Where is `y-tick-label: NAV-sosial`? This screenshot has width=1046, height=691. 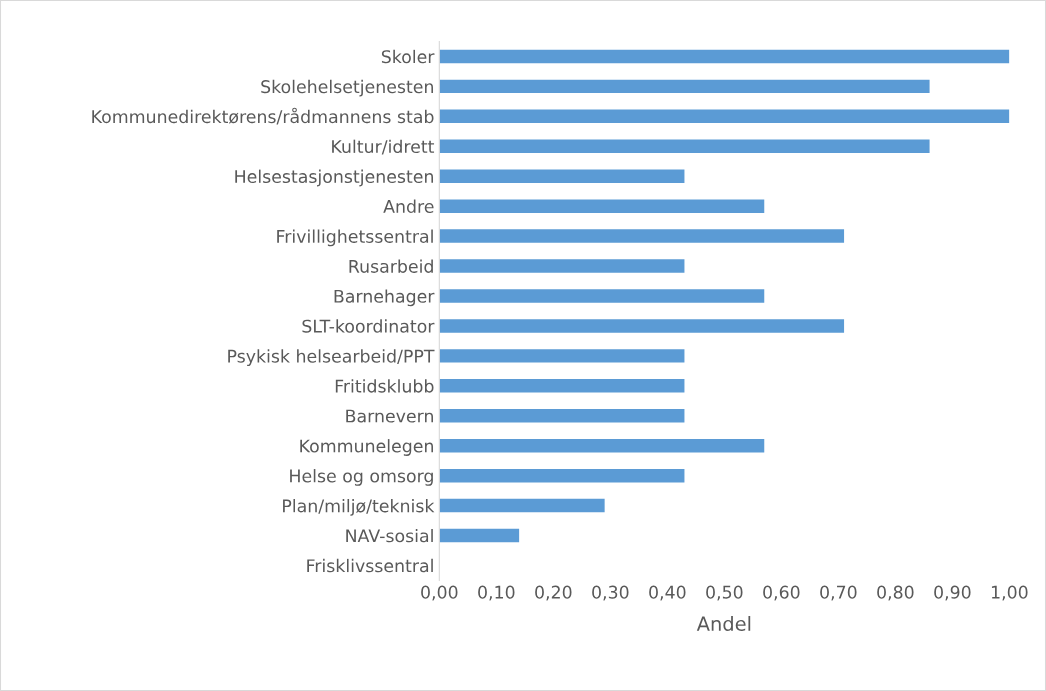
y-tick-label: NAV-sosial is located at coordinates (389, 535).